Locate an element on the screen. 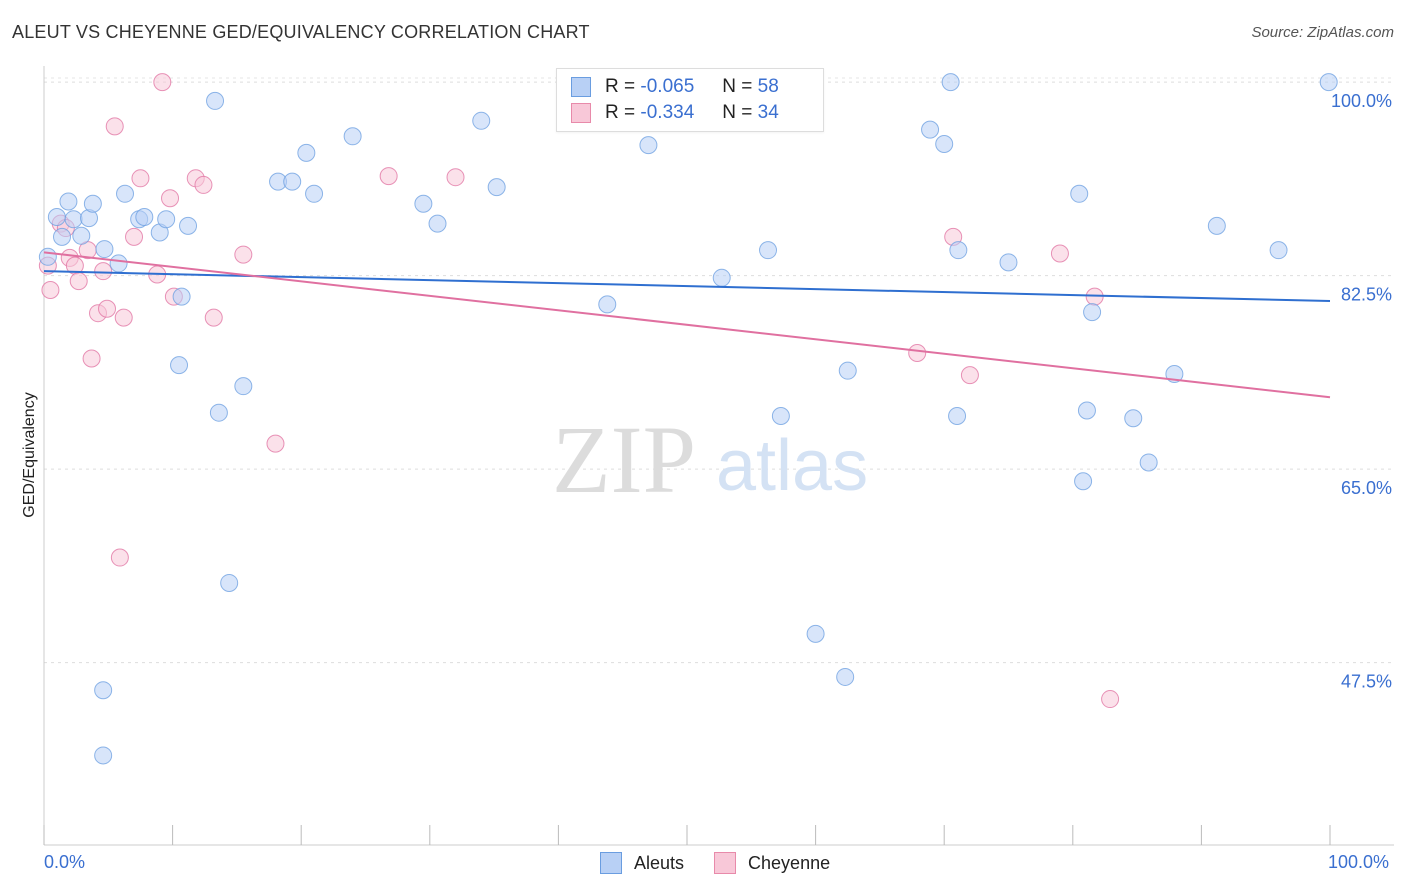  stats-legend: R = -0.065 N = 58 R = -0.334 N = 34 is located at coordinates (690, 100).